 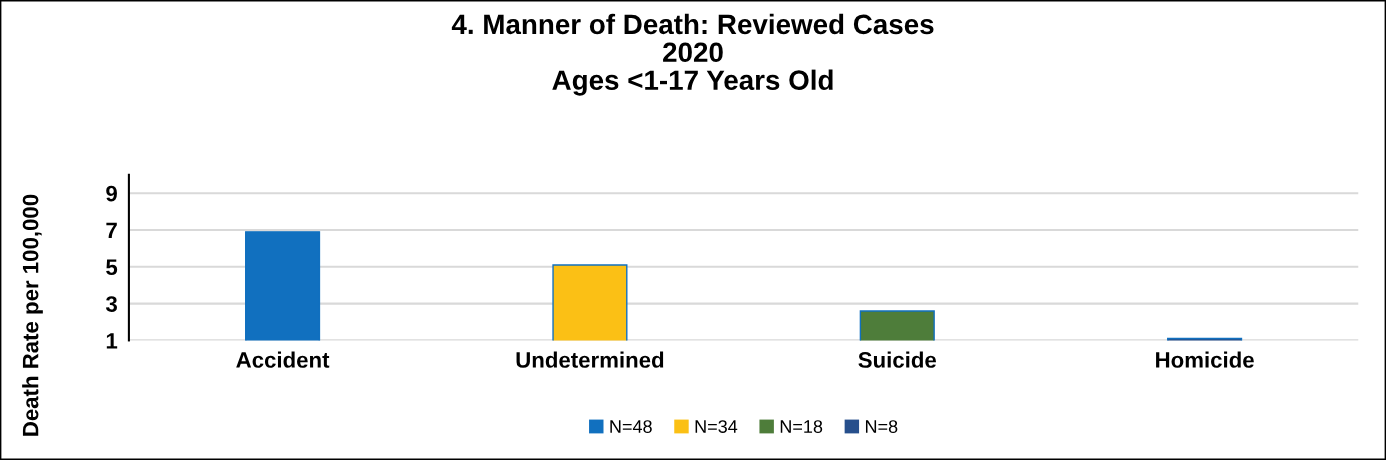 What do you see at coordinates (590, 359) in the screenshot?
I see `x-tick-label: Undetermined` at bounding box center [590, 359].